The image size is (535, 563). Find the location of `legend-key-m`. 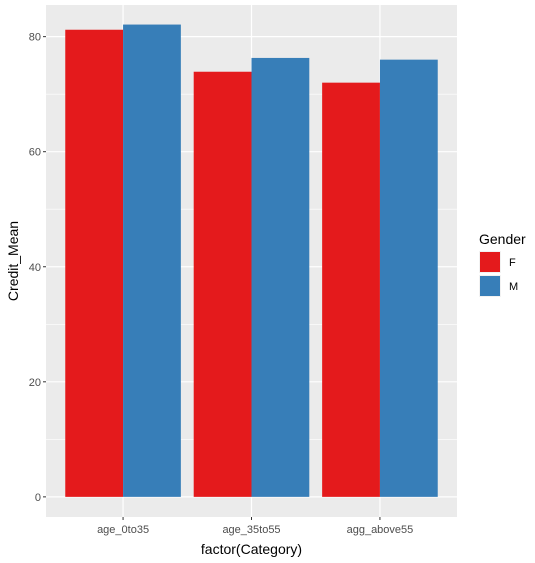

legend-key-m is located at coordinates (490, 286).